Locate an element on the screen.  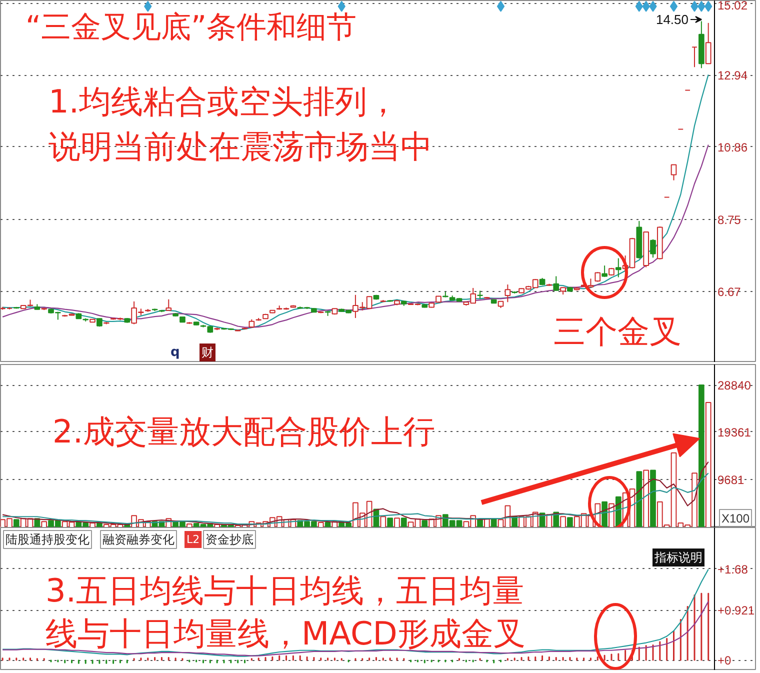
annotation: 1.均线粘合或空头排列，说明当前处在震荡市场当中 is located at coordinates (240, 124).